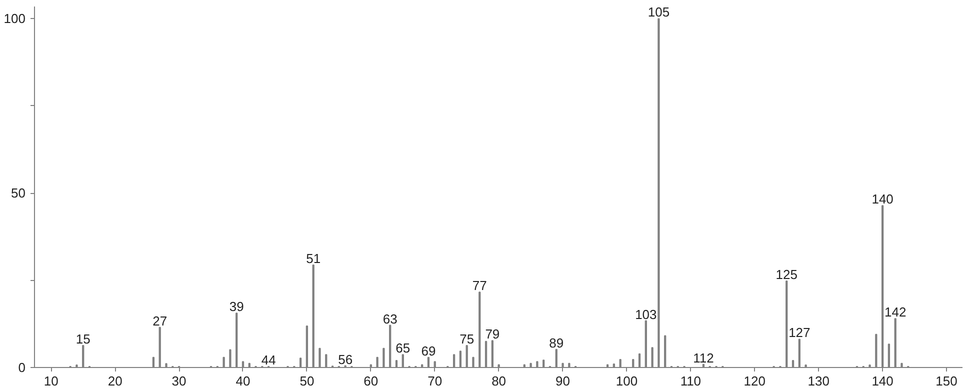  What do you see at coordinates (883, 199) in the screenshot?
I see `annotation: 140` at bounding box center [883, 199].